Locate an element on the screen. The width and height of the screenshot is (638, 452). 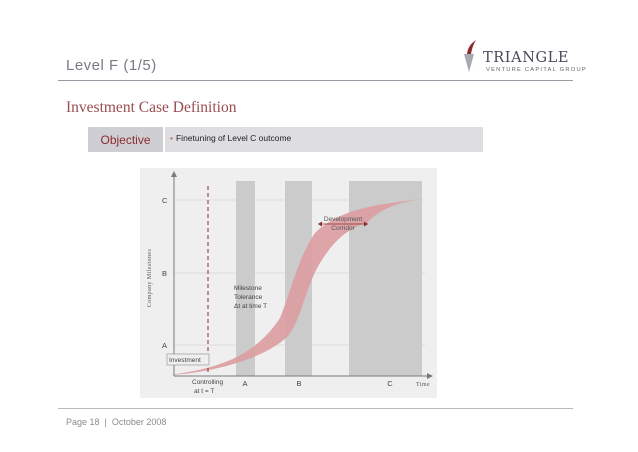
slide-title: Level F (1/5) is located at coordinates (111, 65).